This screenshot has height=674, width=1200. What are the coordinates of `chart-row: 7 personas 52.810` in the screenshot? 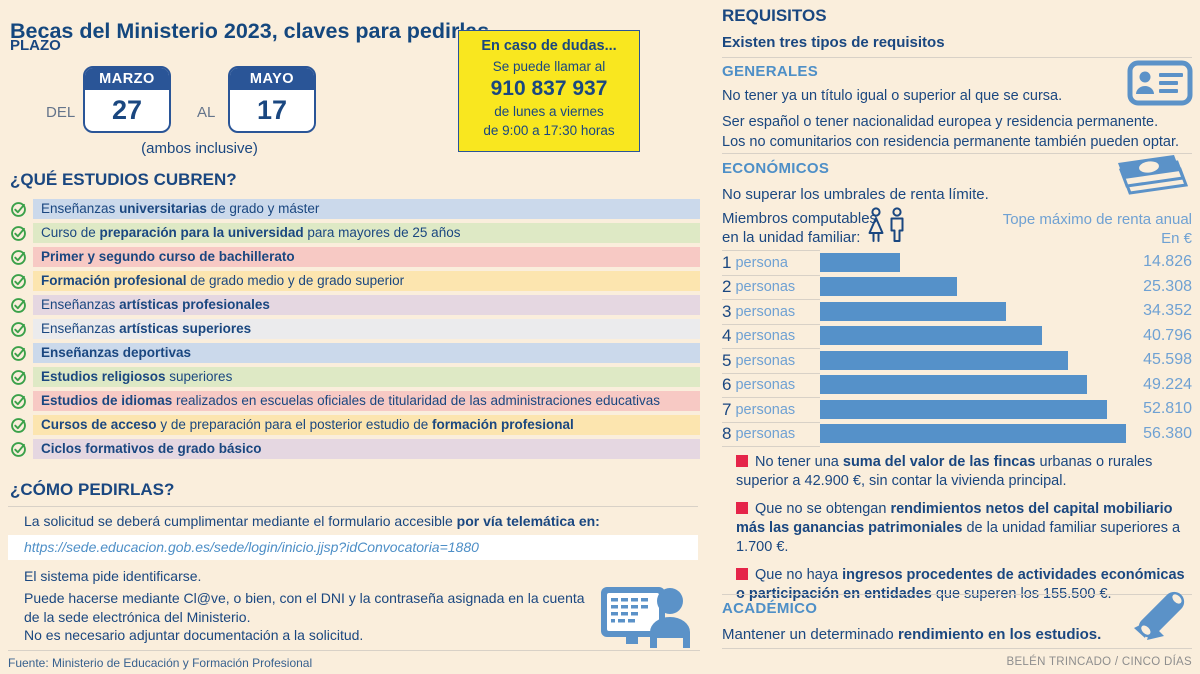 It's located at (957, 409).